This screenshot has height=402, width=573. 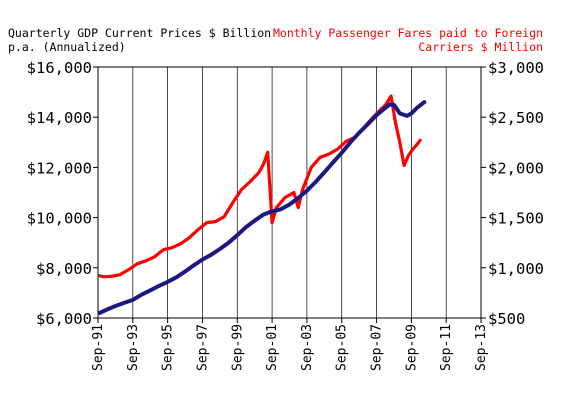 I want to click on left-axis-title-line-1: Quarterly GDP Current Prices $ Billion, so click(x=139, y=33).